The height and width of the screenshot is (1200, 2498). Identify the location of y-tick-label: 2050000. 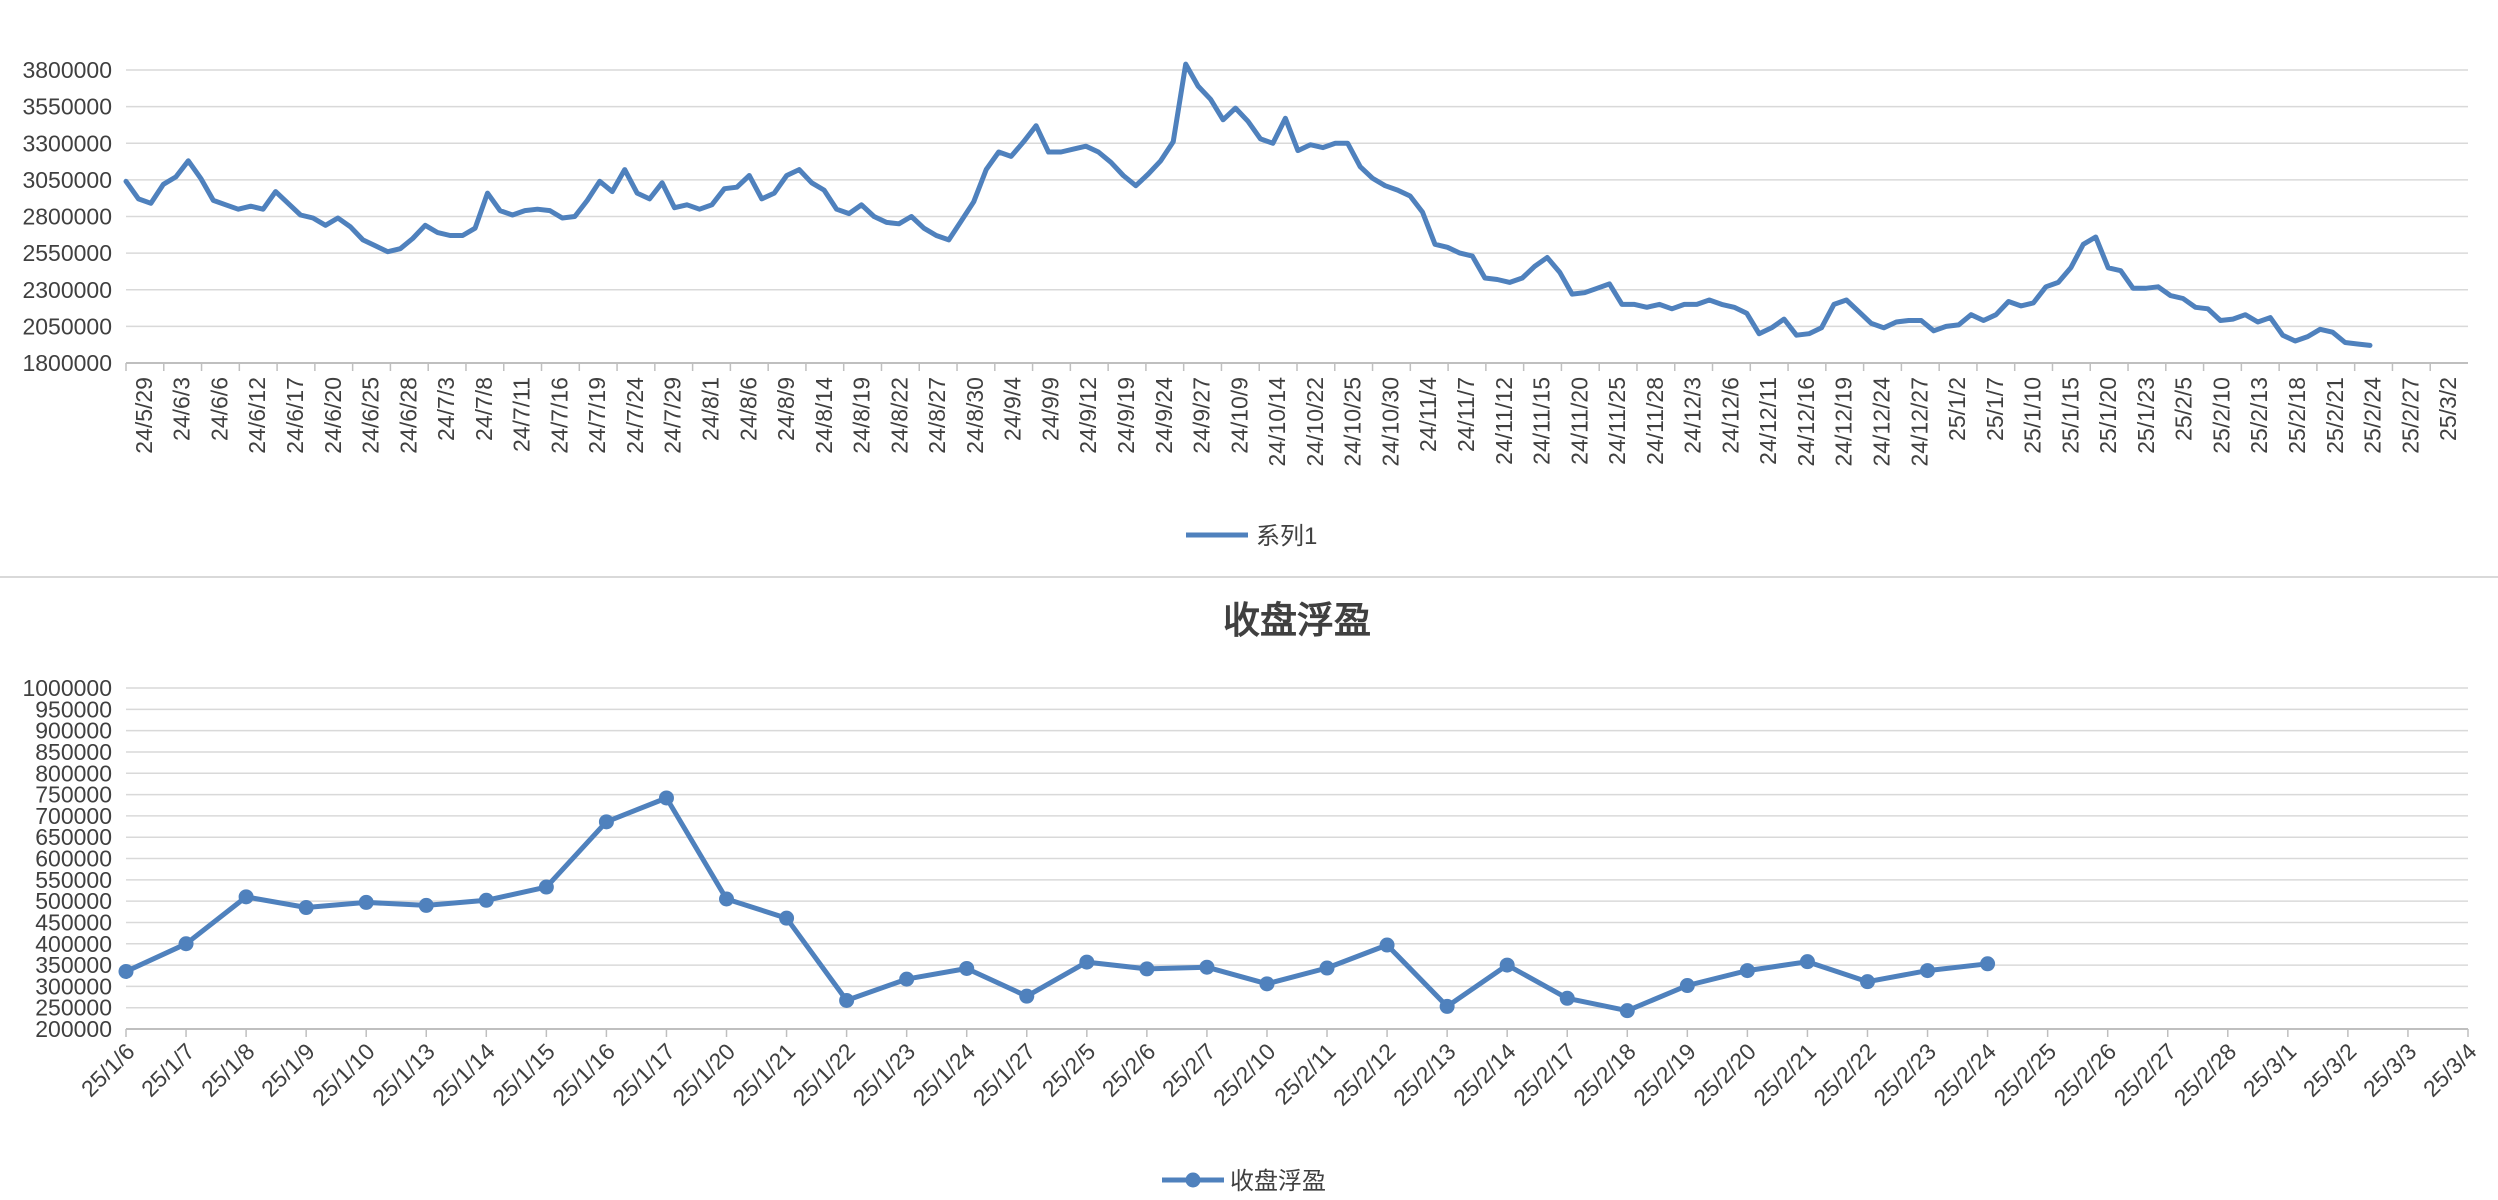
(67, 326).